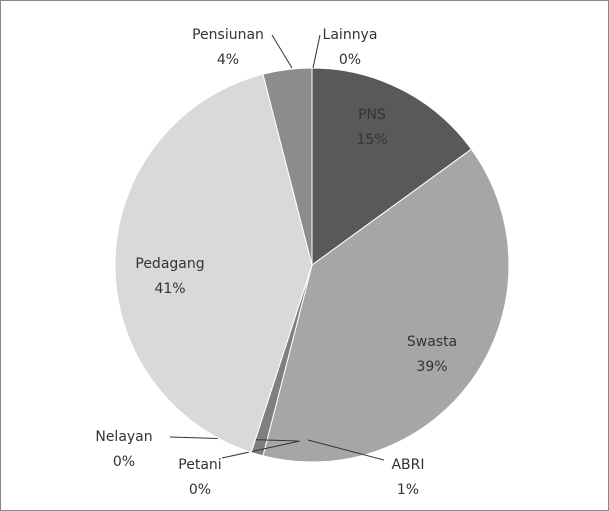 This screenshot has height=511, width=609. I want to click on slice-label: Nelayan, so click(123, 437).